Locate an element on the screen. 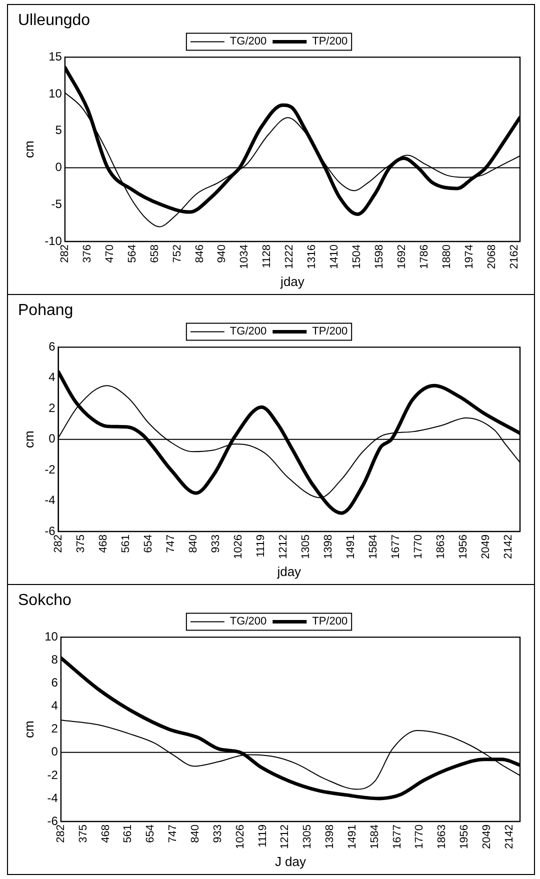 The width and height of the screenshot is (540, 879). x-tick-label: 1974 is located at coordinates (469, 257).